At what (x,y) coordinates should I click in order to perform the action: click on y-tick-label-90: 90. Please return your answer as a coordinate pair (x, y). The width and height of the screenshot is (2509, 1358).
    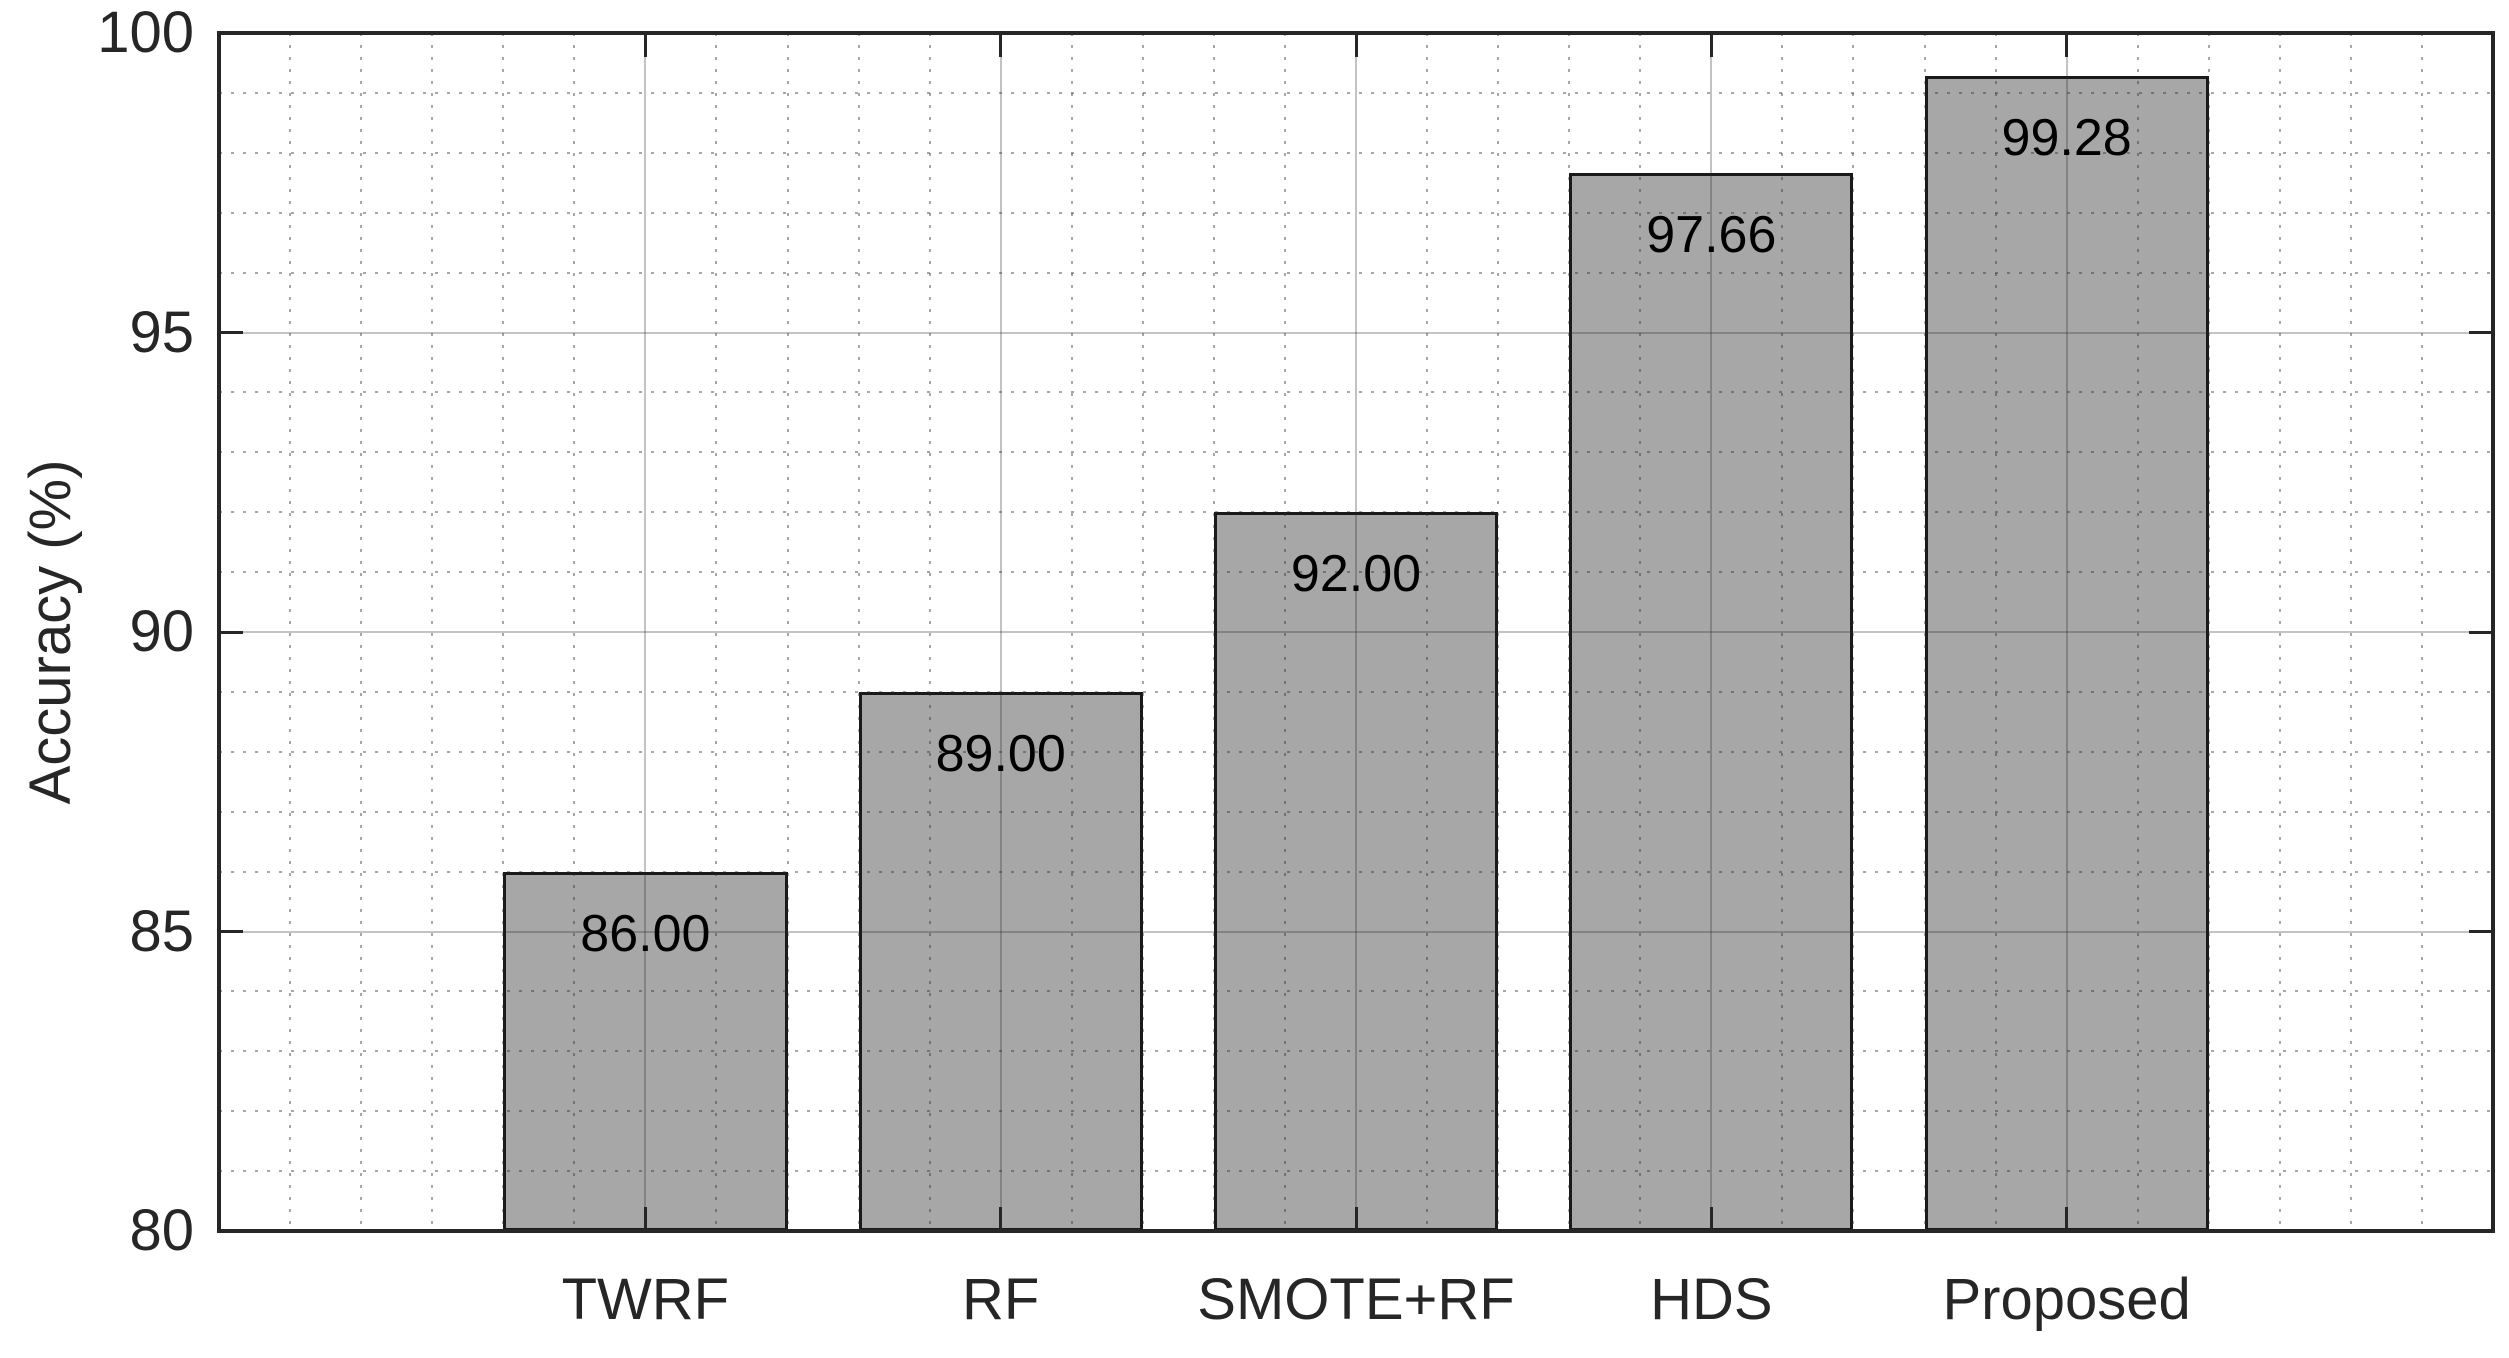
    Looking at the image, I should click on (161, 631).